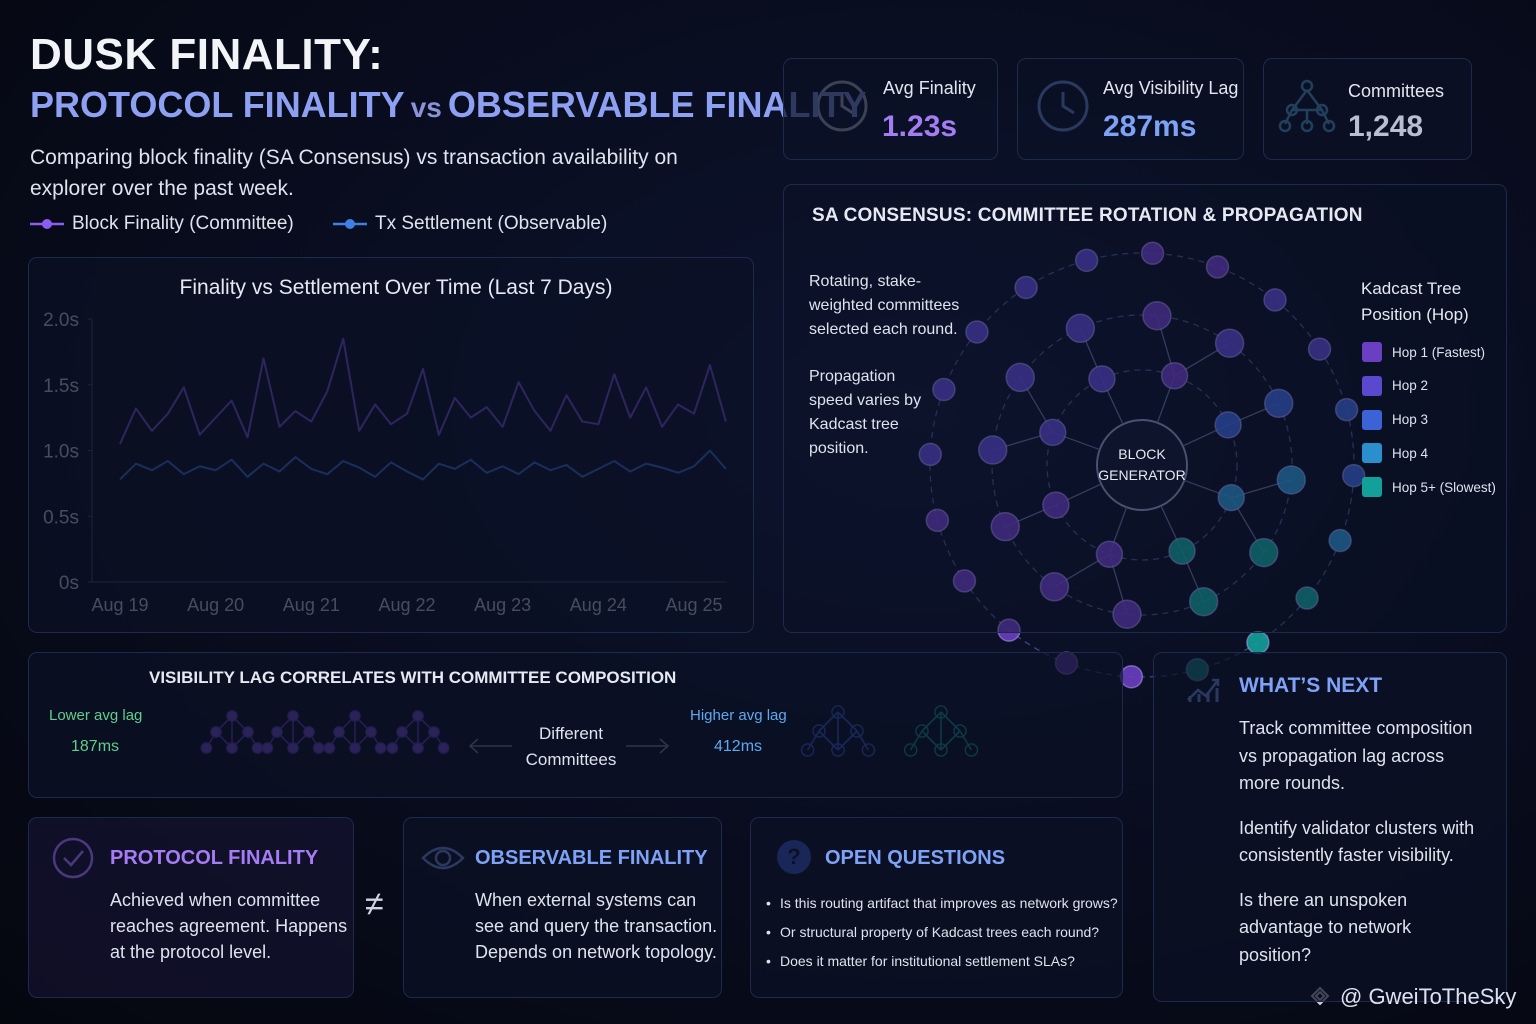 The height and width of the screenshot is (1024, 1536). I want to click on hop-legend-title: Kadcast Tree Position (Hop), so click(1415, 301).